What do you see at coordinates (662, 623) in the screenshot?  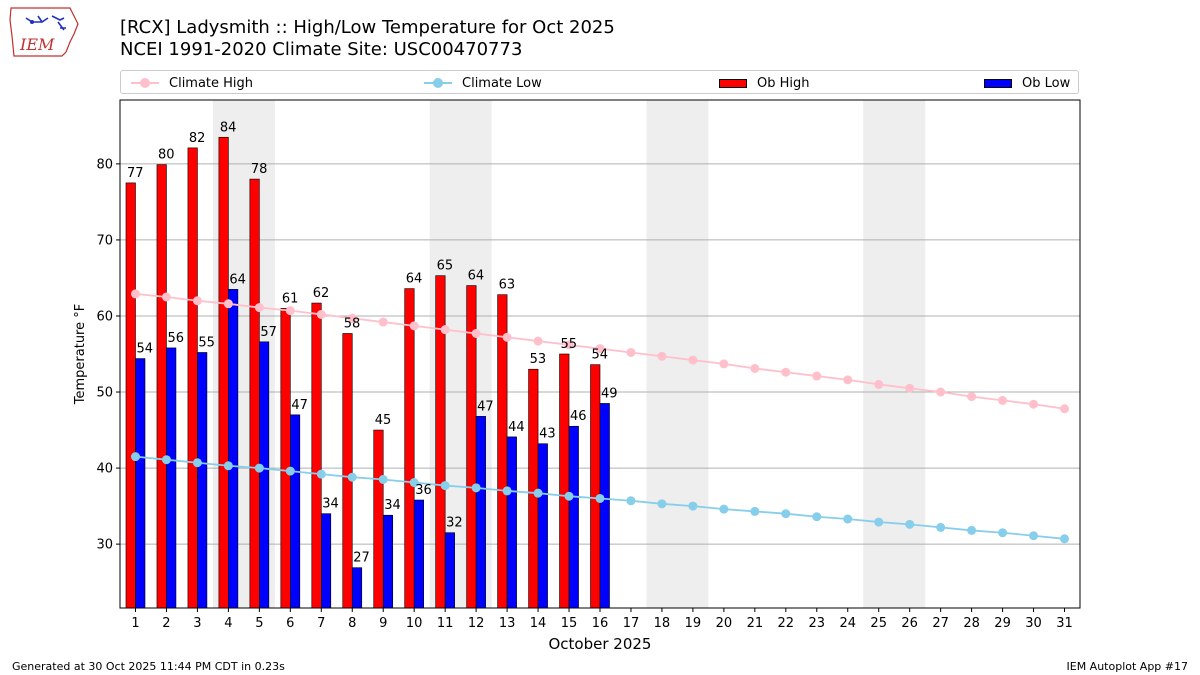 I see `x-tick-label: 18` at bounding box center [662, 623].